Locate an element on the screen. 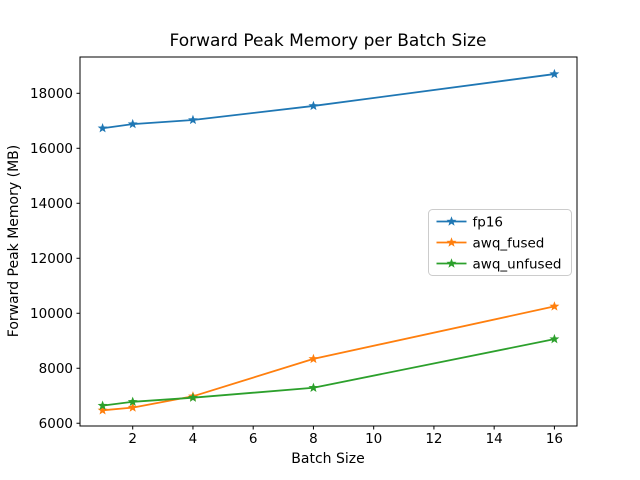  legend-box is located at coordinates (500, 242).